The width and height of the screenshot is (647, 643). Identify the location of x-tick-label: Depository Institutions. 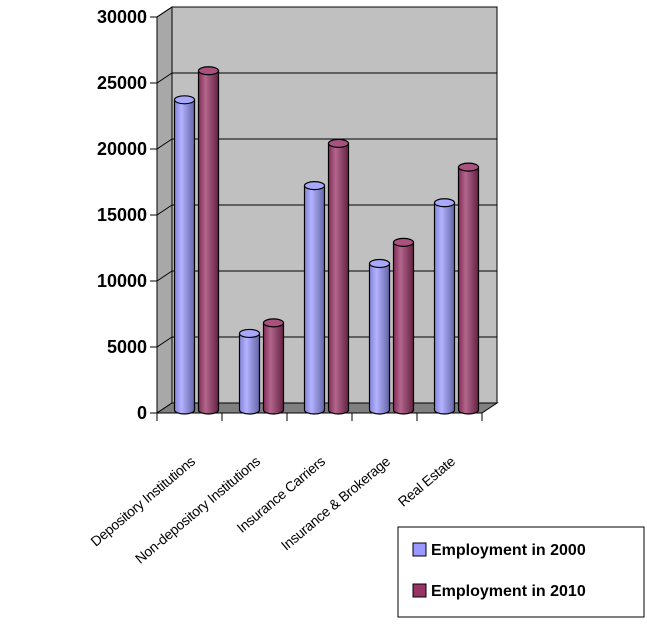
(142, 501).